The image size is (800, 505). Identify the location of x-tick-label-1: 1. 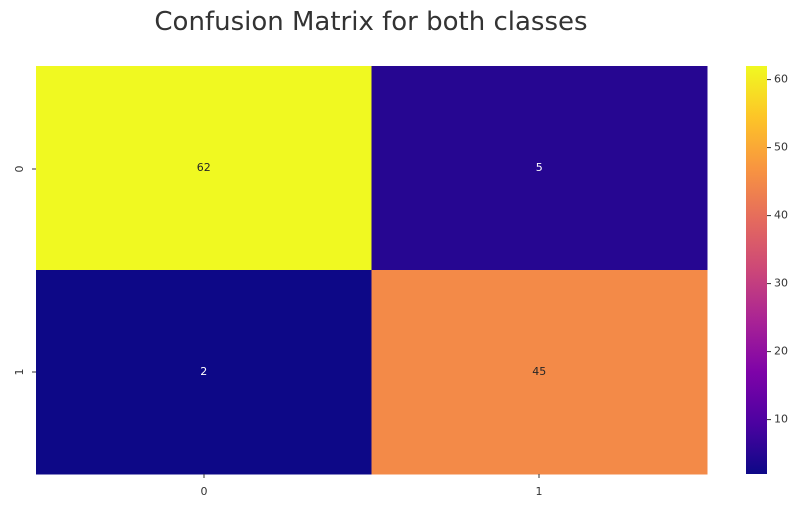
(539, 491).